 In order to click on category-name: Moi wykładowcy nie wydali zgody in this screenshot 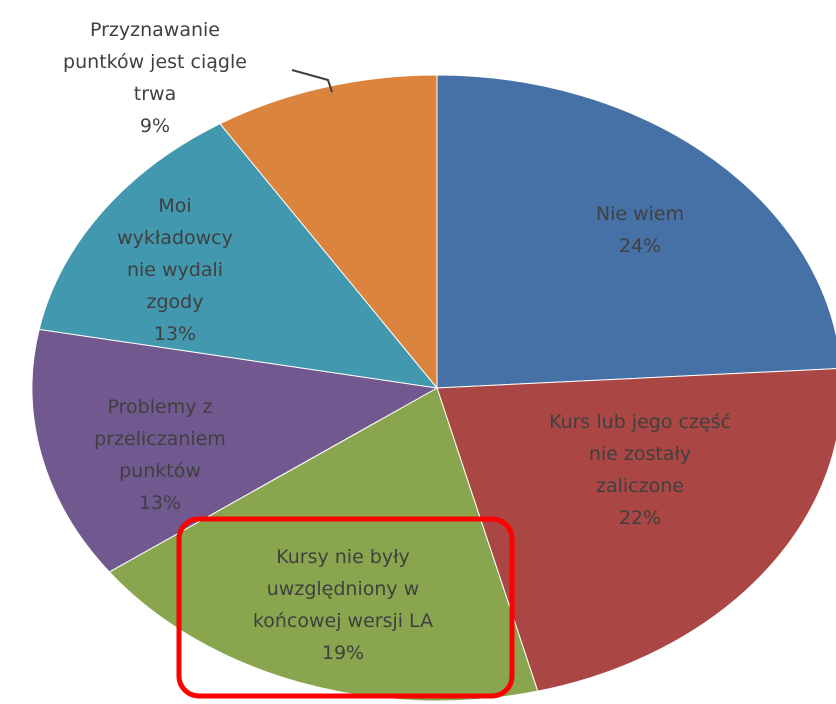, I will do `click(175, 254)`.